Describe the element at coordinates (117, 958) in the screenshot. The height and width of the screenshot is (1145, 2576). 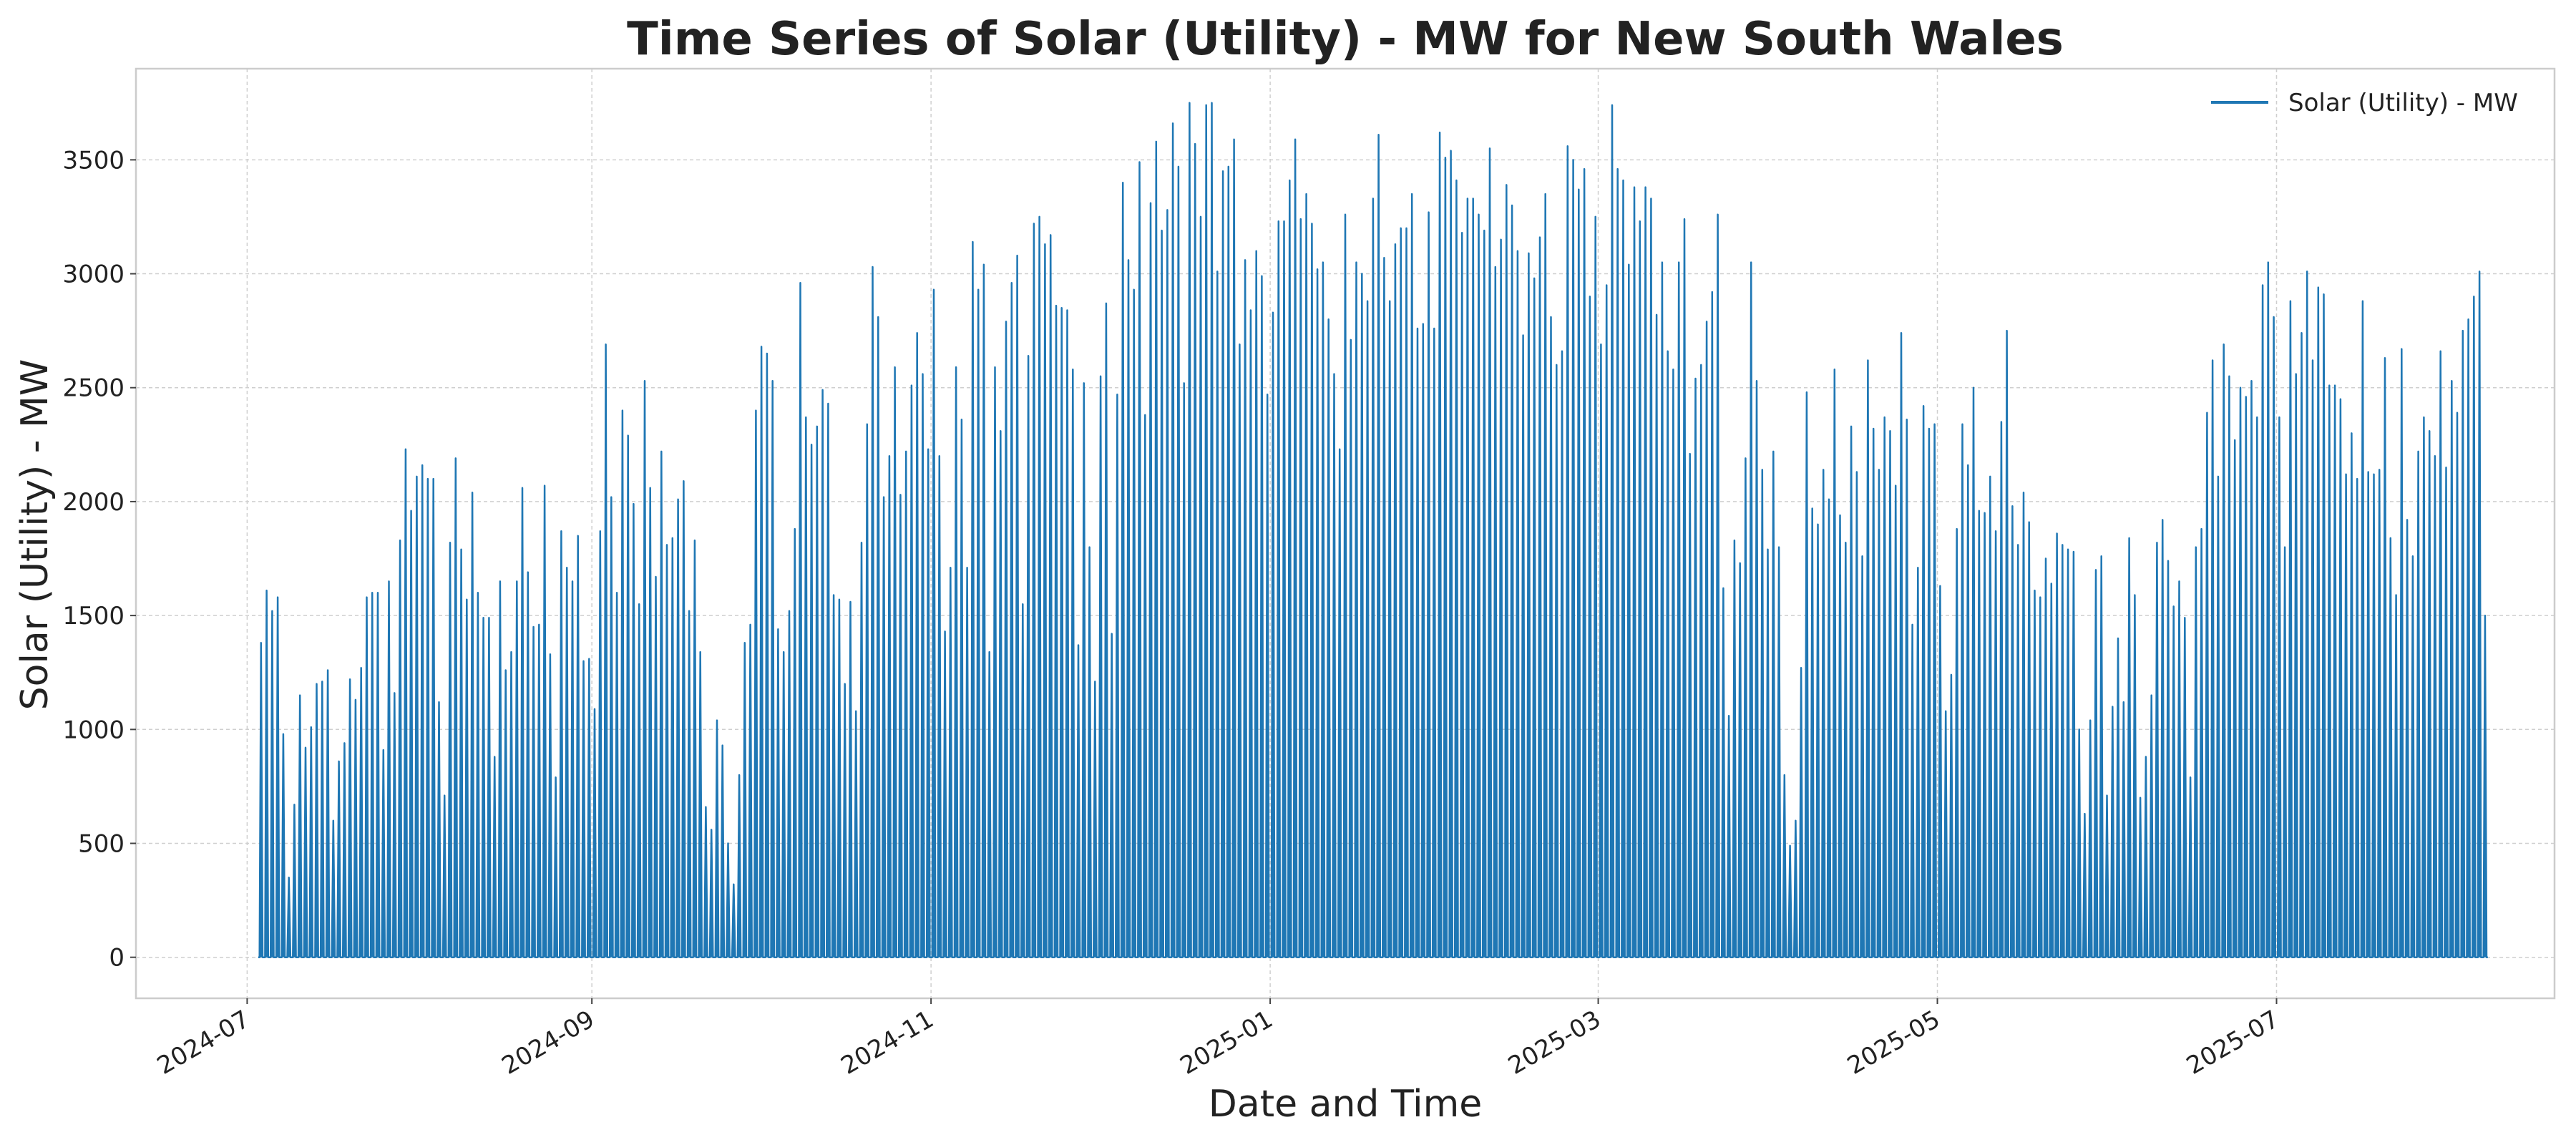
I see `y-tick-label: 0` at that location.